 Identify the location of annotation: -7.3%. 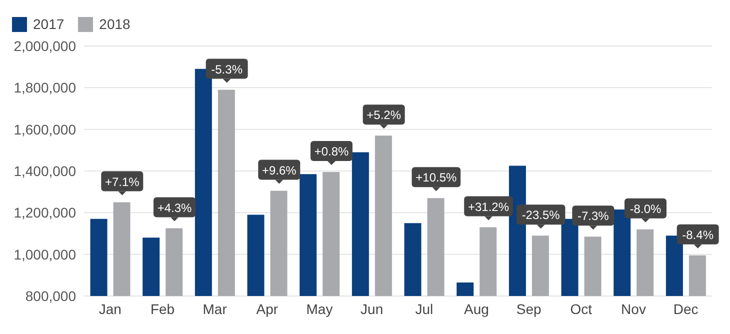
(593, 216).